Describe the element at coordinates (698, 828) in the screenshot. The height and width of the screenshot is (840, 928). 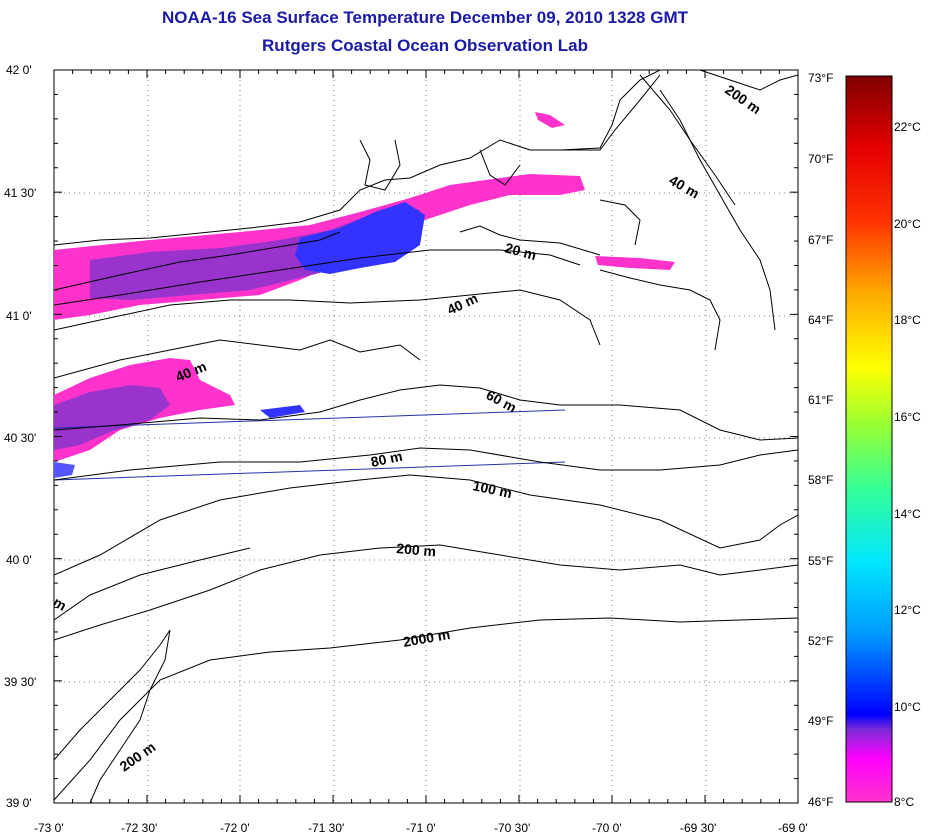
I see `lon-label-69-30: -69 30'` at that location.